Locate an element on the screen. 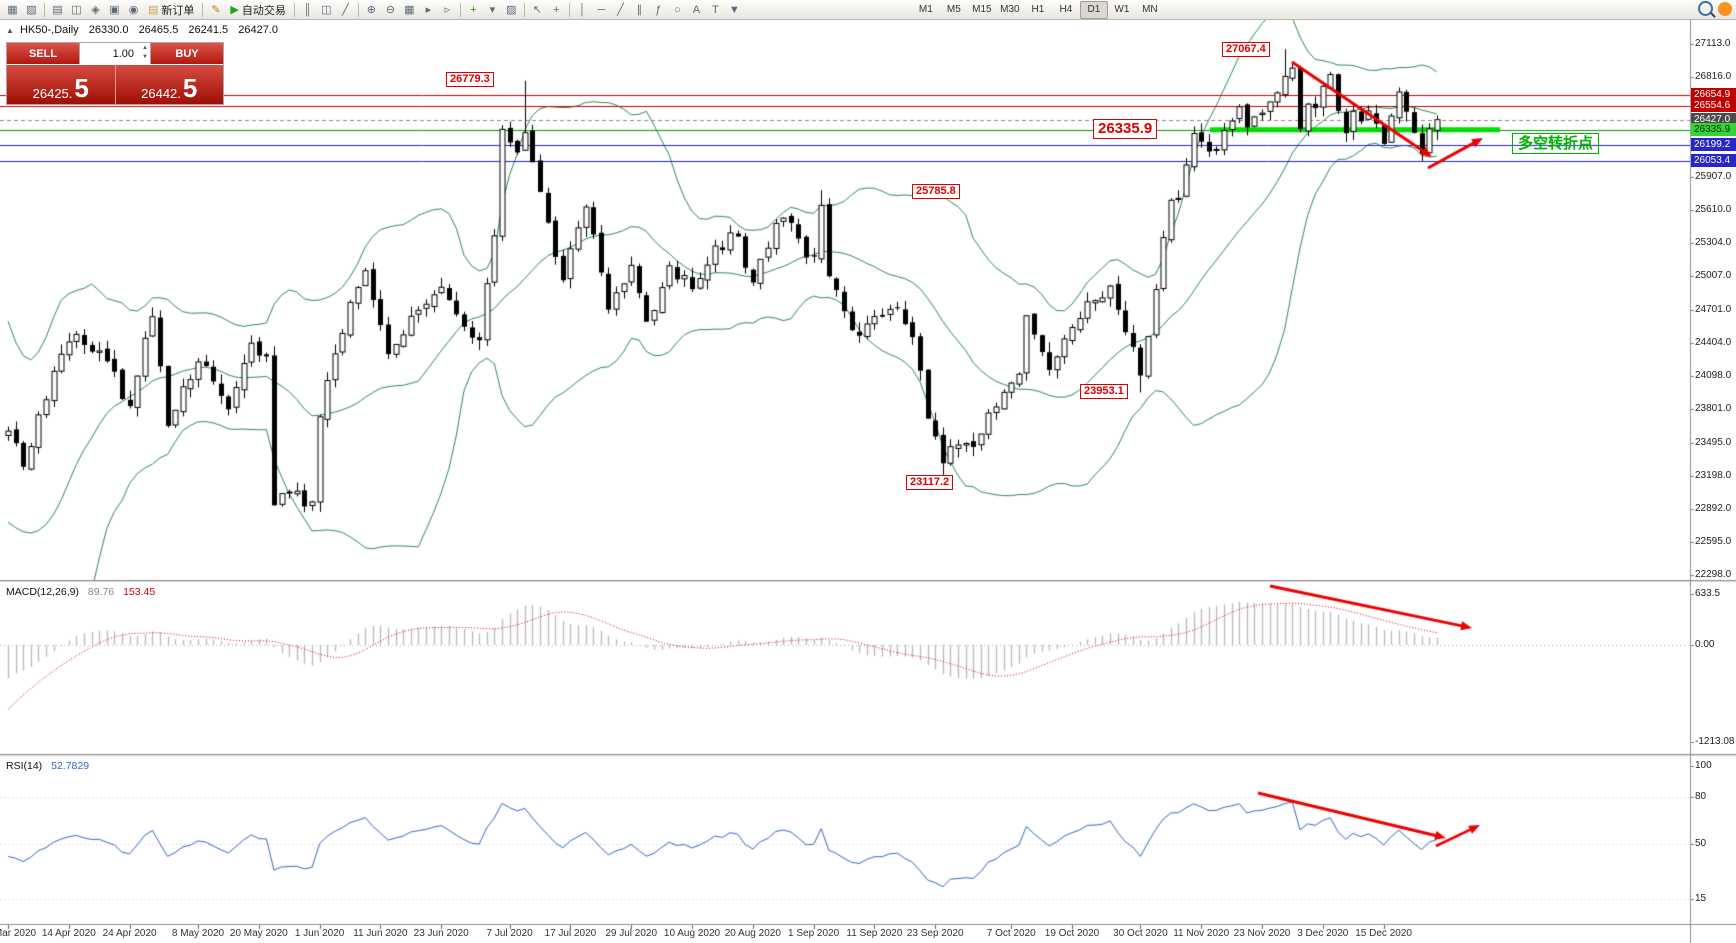  profiles-icon: ▧ is located at coordinates (31, 10).